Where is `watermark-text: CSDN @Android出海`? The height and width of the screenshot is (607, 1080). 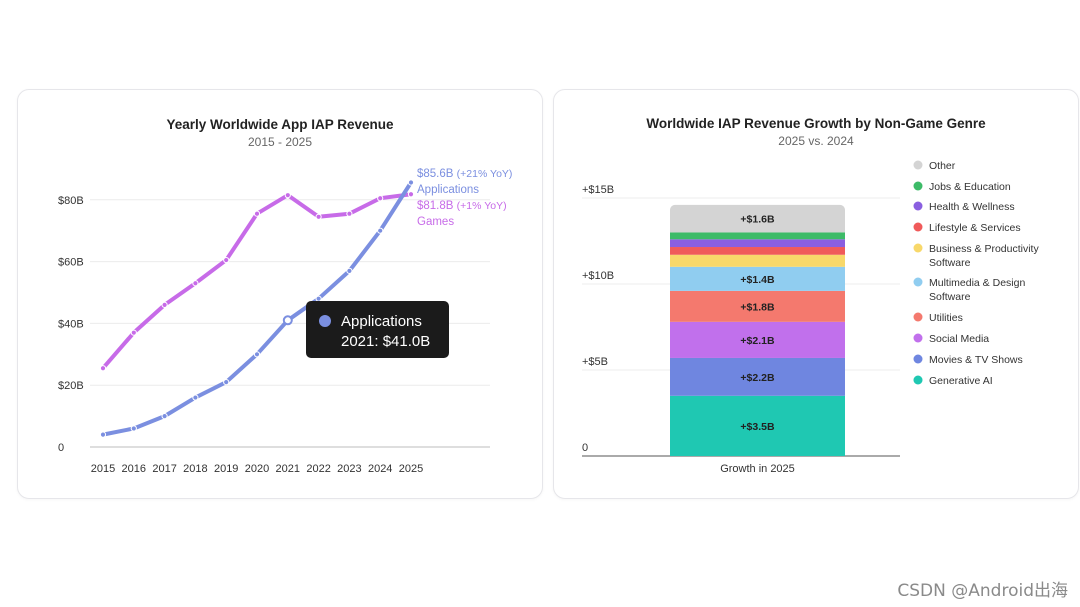 watermark-text: CSDN @Android出海 is located at coordinates (982, 591).